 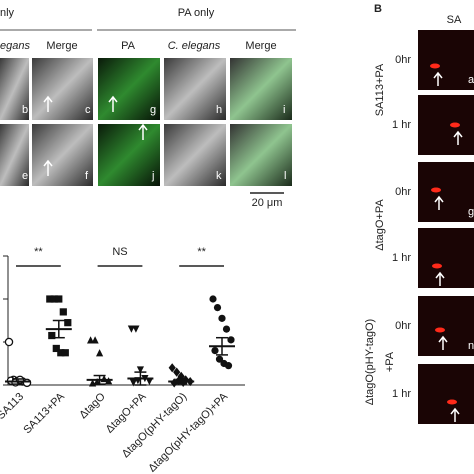 What do you see at coordinates (267, 203) in the screenshot?
I see `scale-label: 20 μm` at bounding box center [267, 203].